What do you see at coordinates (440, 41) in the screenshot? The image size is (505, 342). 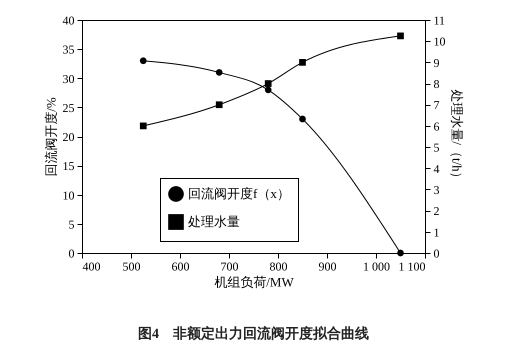 I see `y2-tick-label: 10` at bounding box center [440, 41].